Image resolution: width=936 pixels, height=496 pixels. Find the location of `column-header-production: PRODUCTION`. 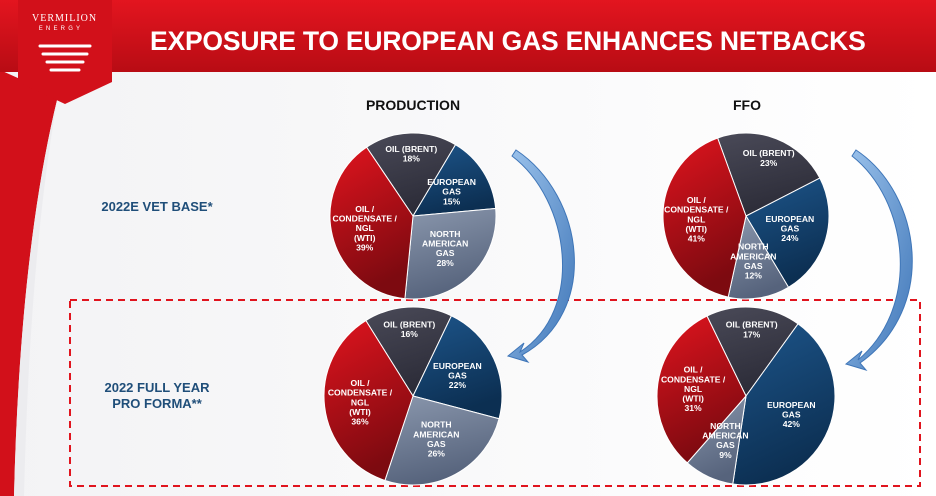

column-header-production: PRODUCTION is located at coordinates (413, 105).